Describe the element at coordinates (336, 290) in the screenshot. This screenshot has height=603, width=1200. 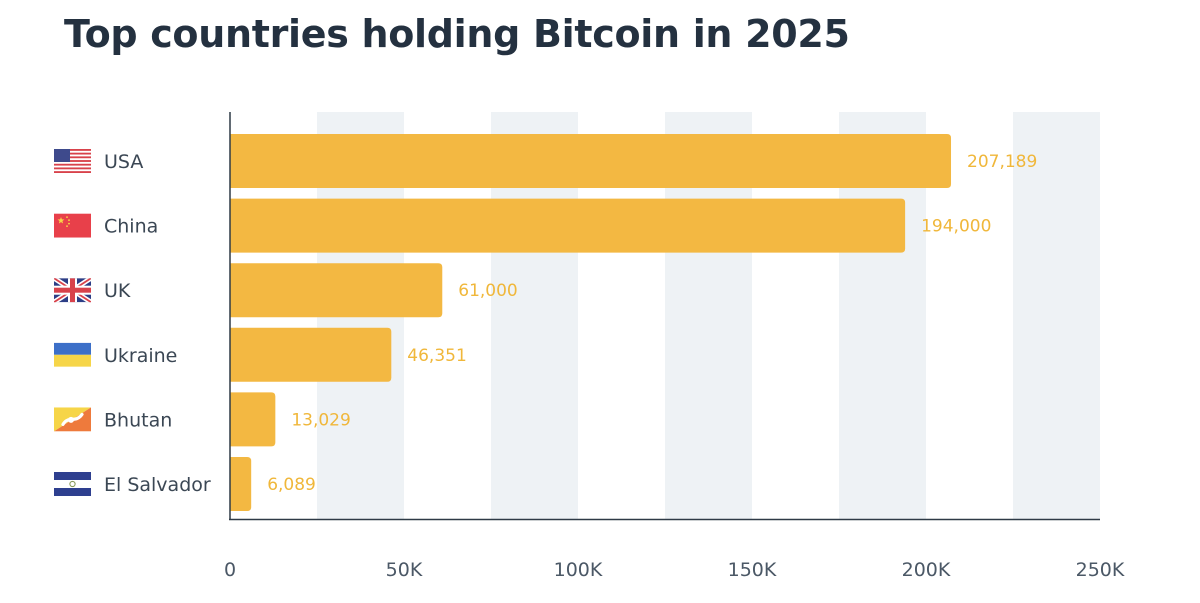
I see `bar-uk` at that location.